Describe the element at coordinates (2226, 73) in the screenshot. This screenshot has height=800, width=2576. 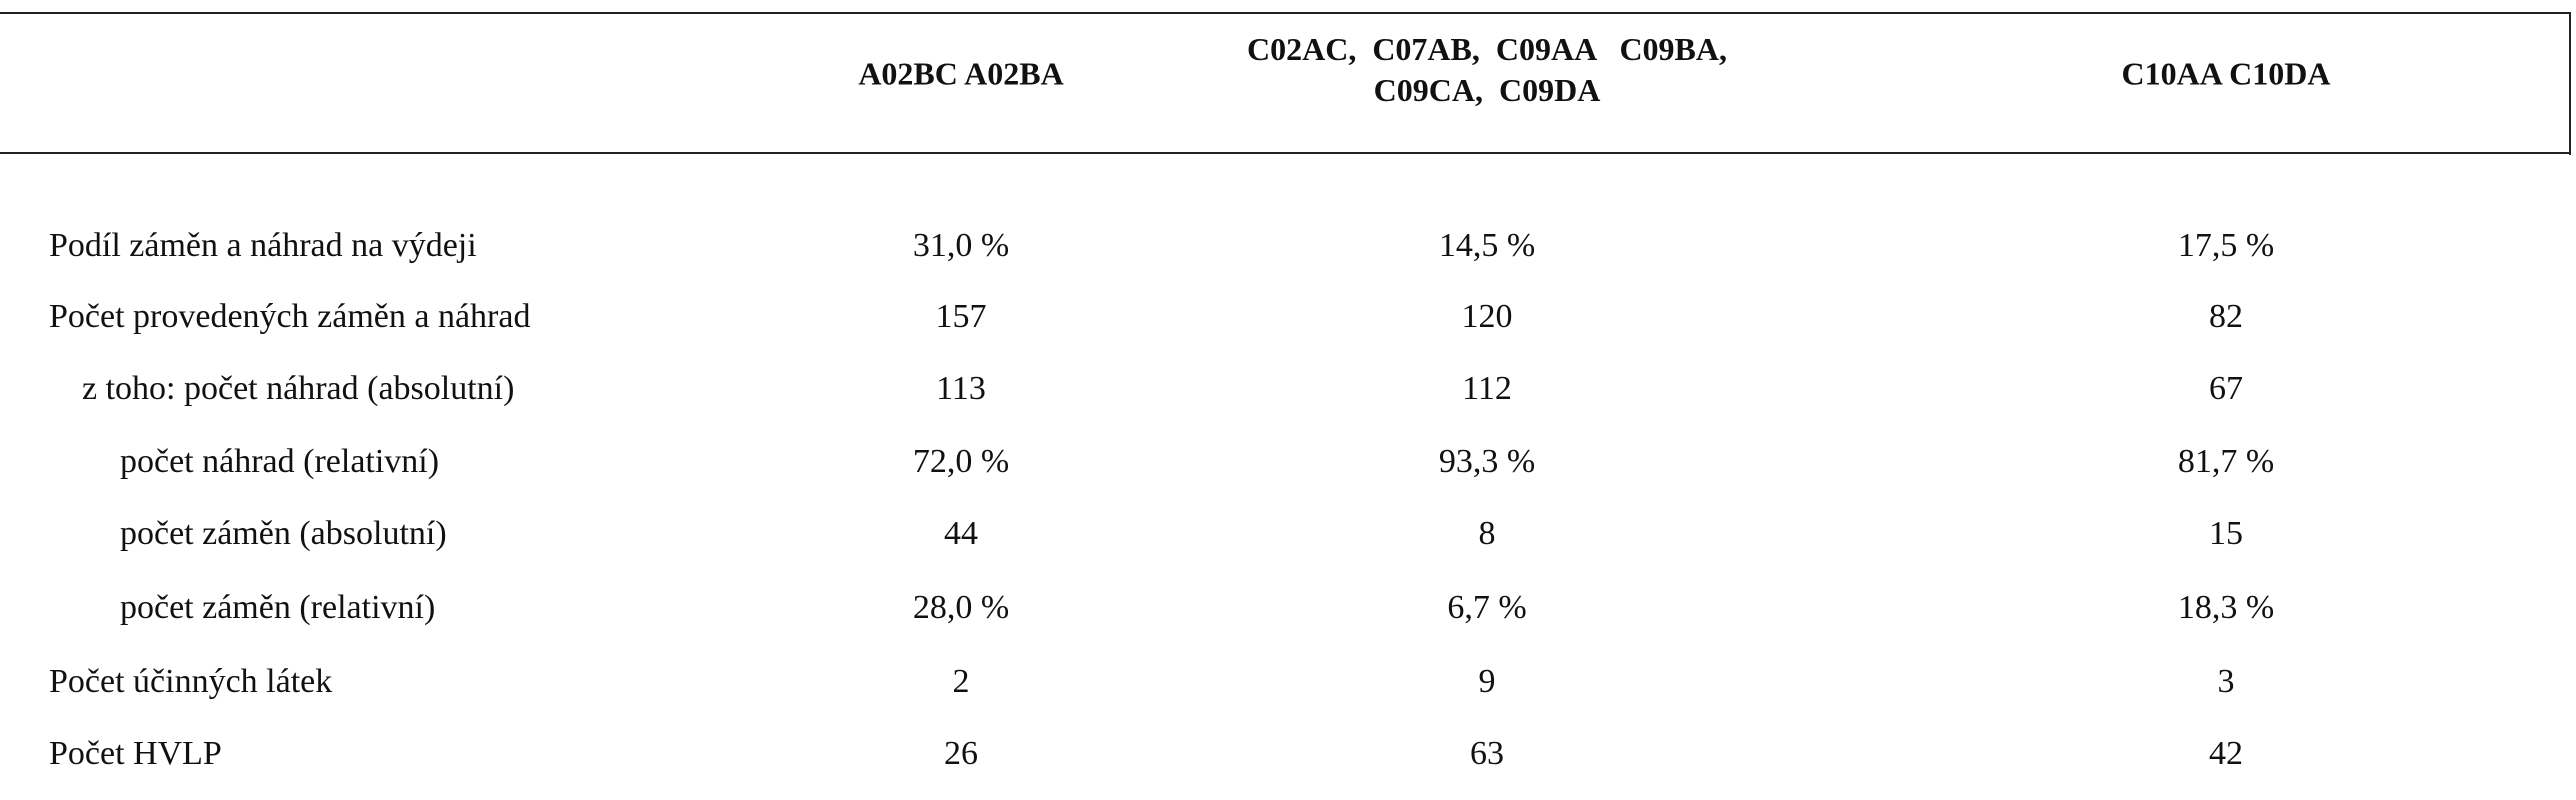
I see `column-header: C10AA C10DA` at that location.